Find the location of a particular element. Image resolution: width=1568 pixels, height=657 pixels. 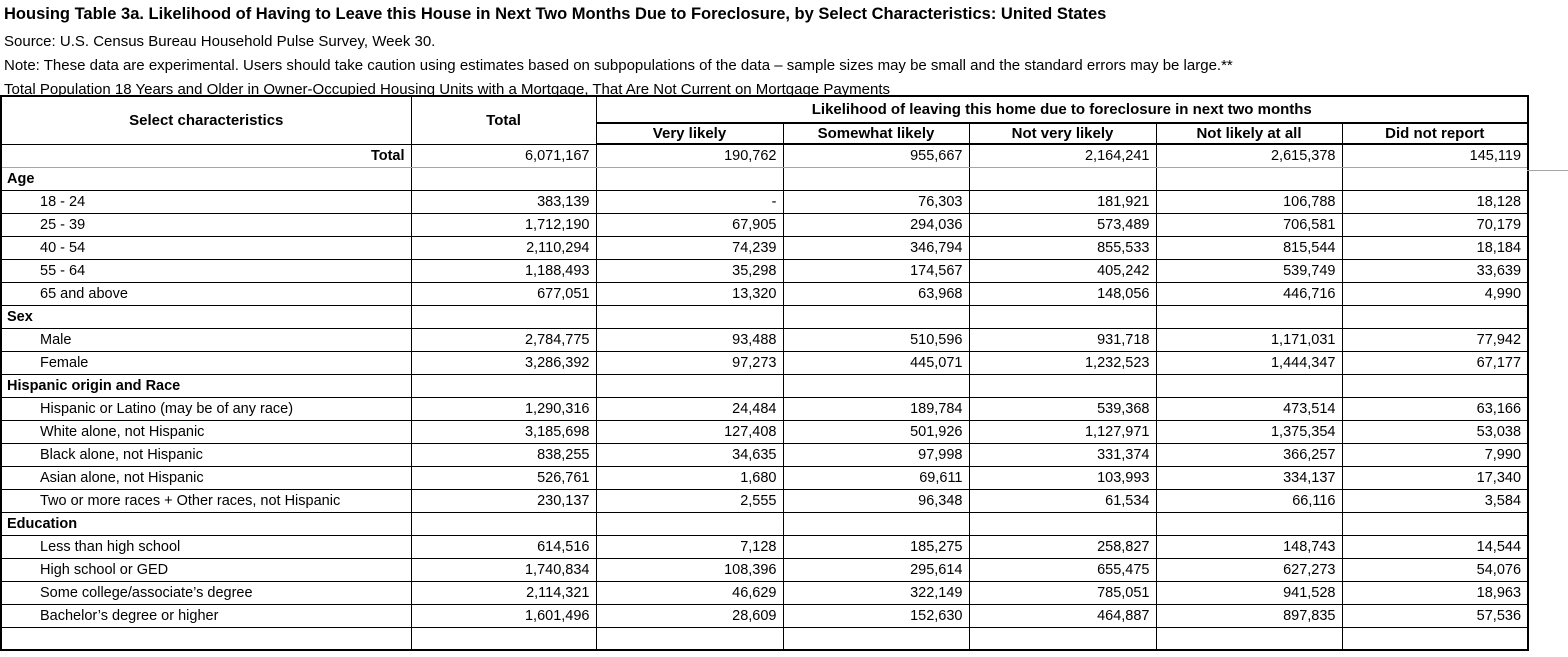

cell-not-likely-at-all: 941,528 is located at coordinates (1249, 592).